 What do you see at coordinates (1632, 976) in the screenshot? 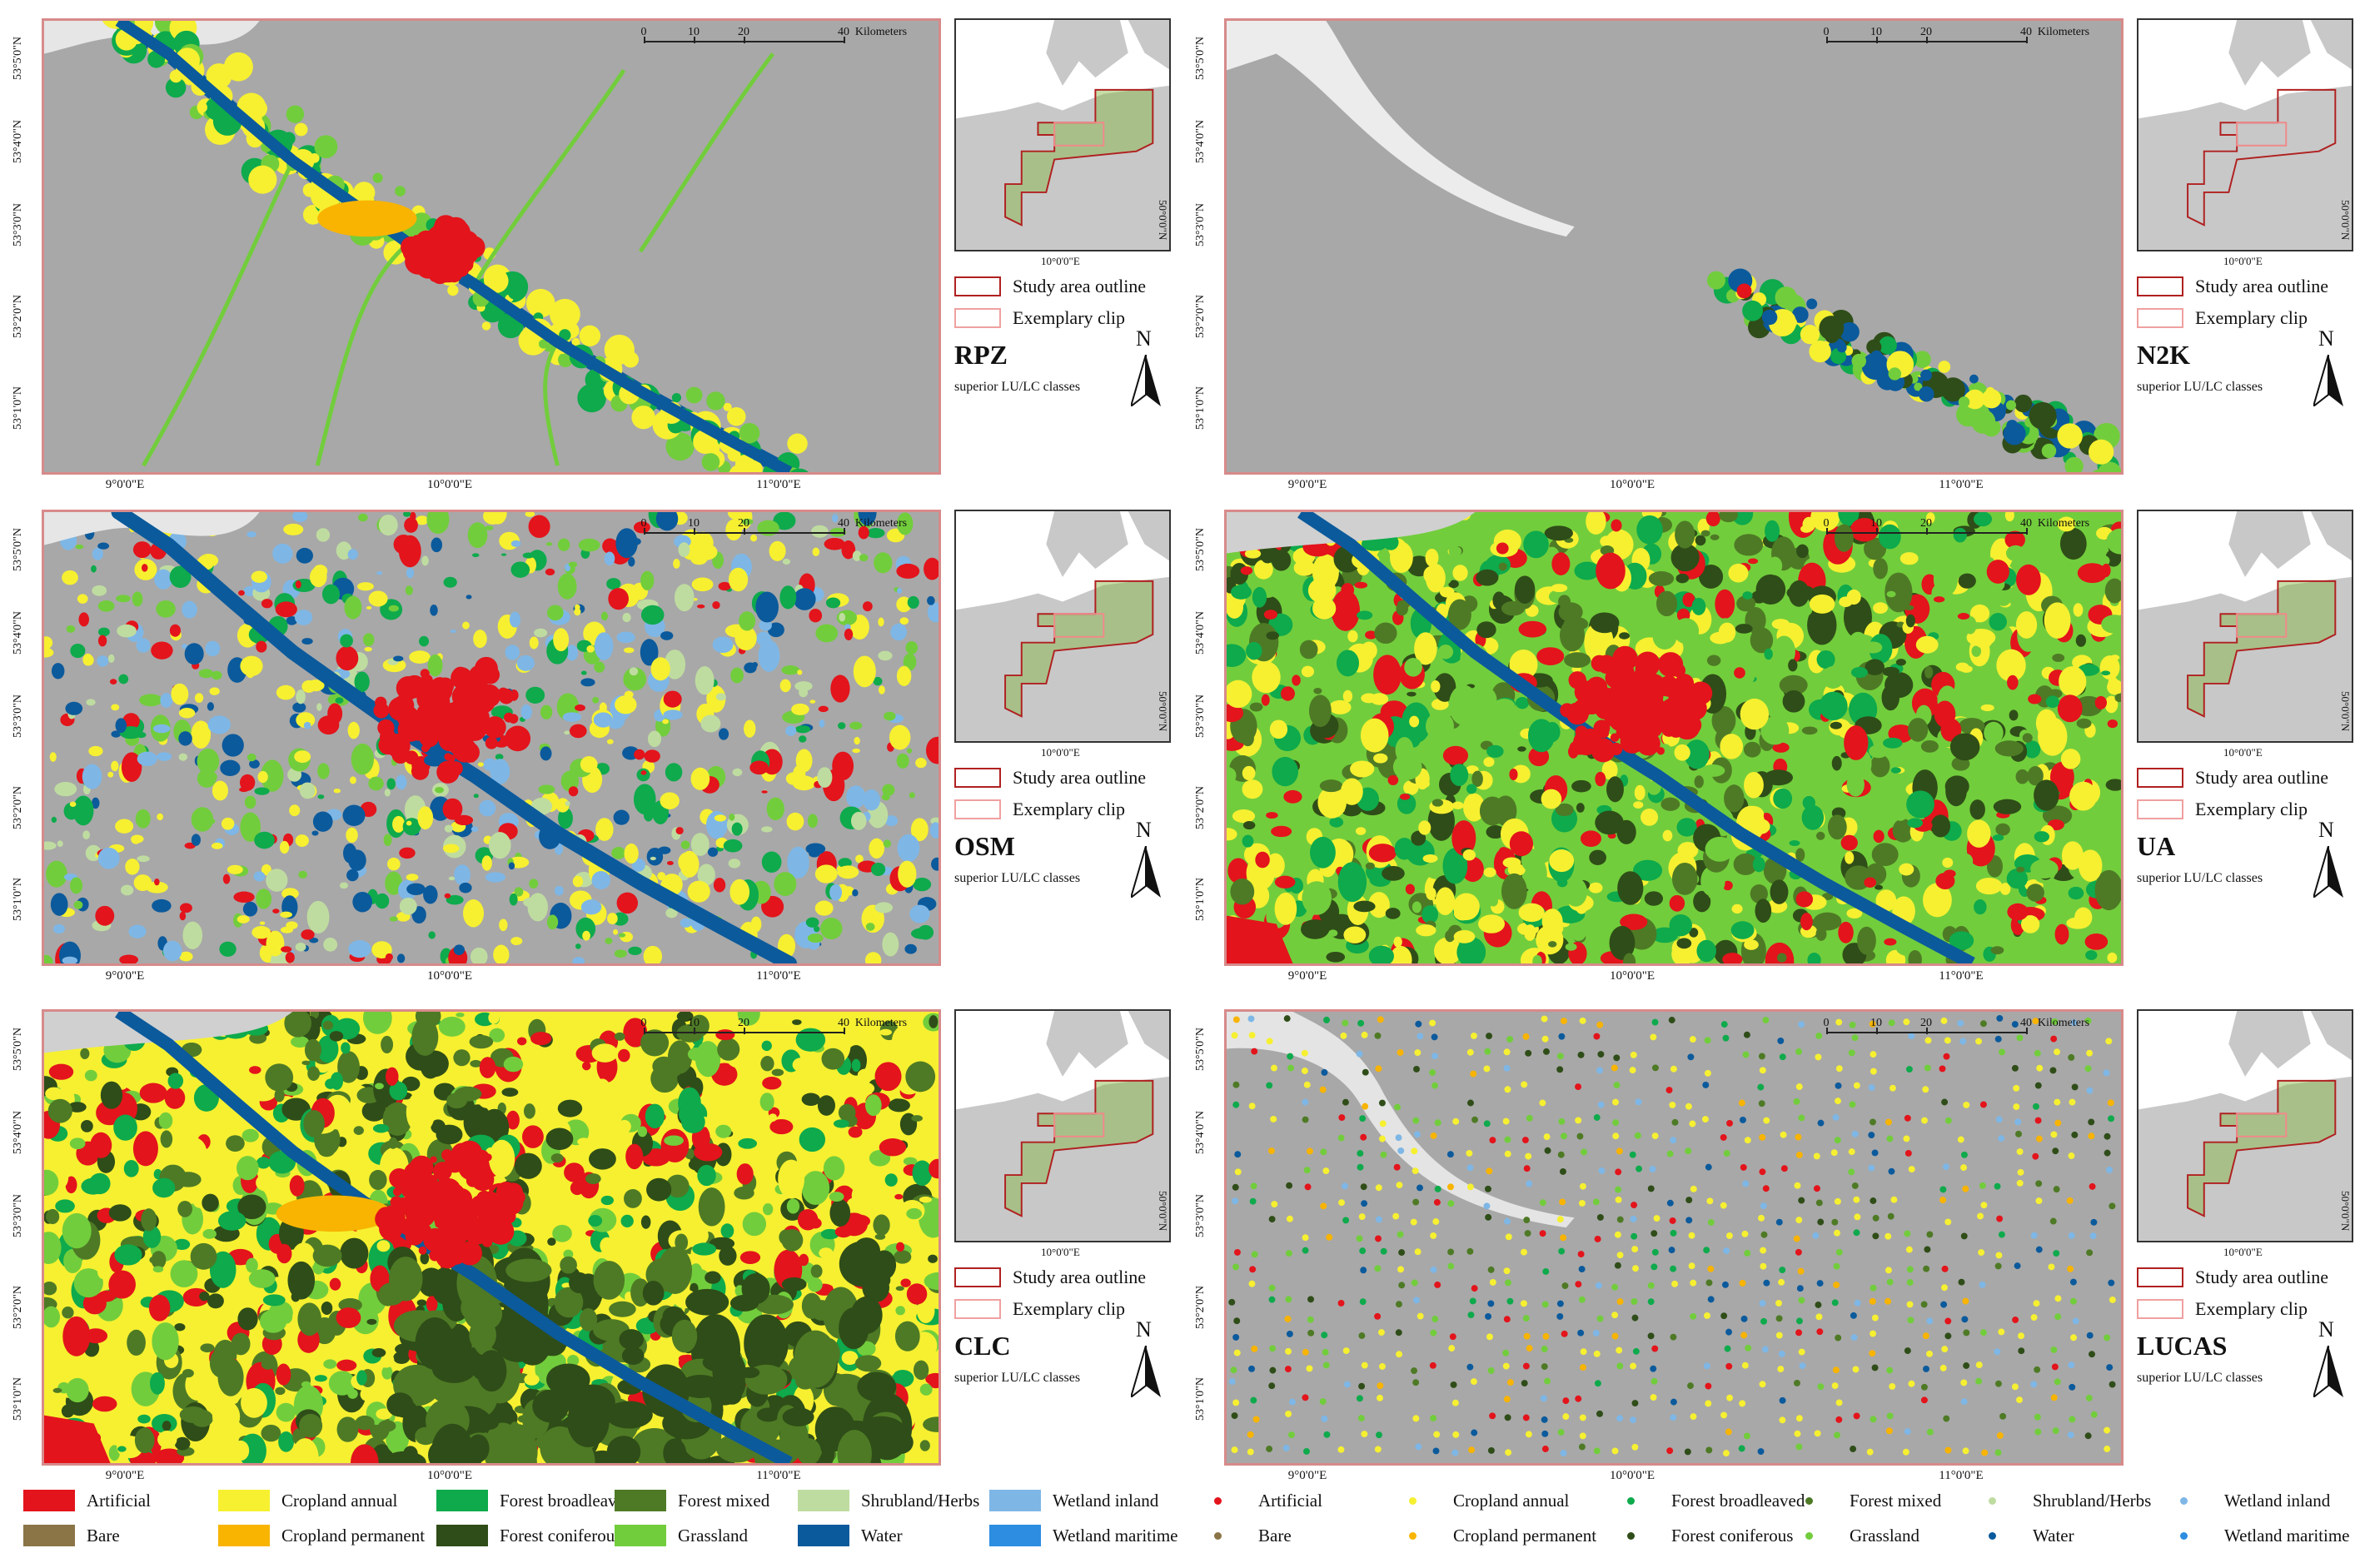
I see `longitude-tick-label: 10°0'0"E` at bounding box center [1632, 976].